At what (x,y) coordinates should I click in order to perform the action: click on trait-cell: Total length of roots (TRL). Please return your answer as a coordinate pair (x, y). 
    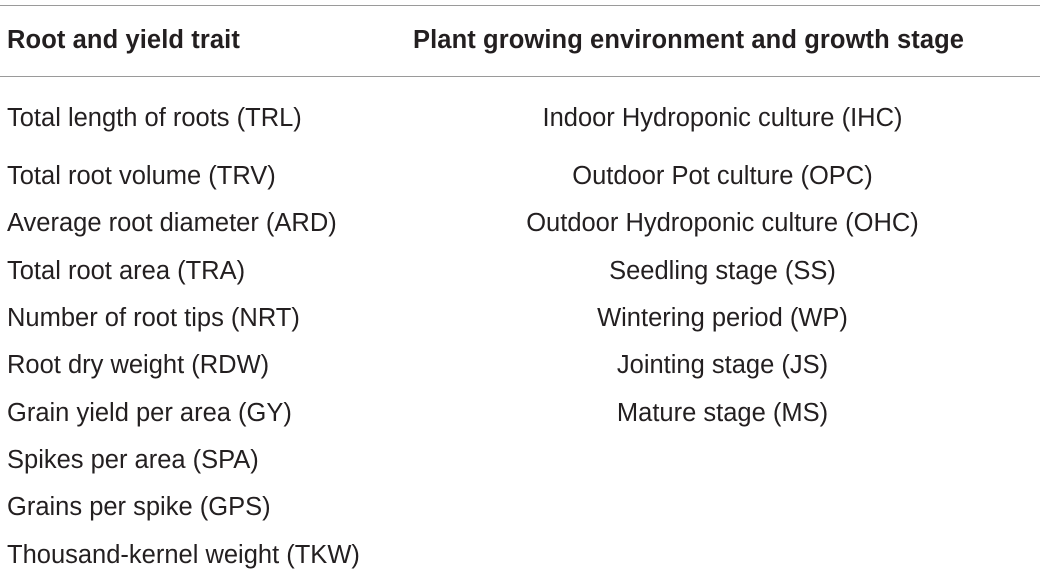
    Looking at the image, I should click on (154, 118).